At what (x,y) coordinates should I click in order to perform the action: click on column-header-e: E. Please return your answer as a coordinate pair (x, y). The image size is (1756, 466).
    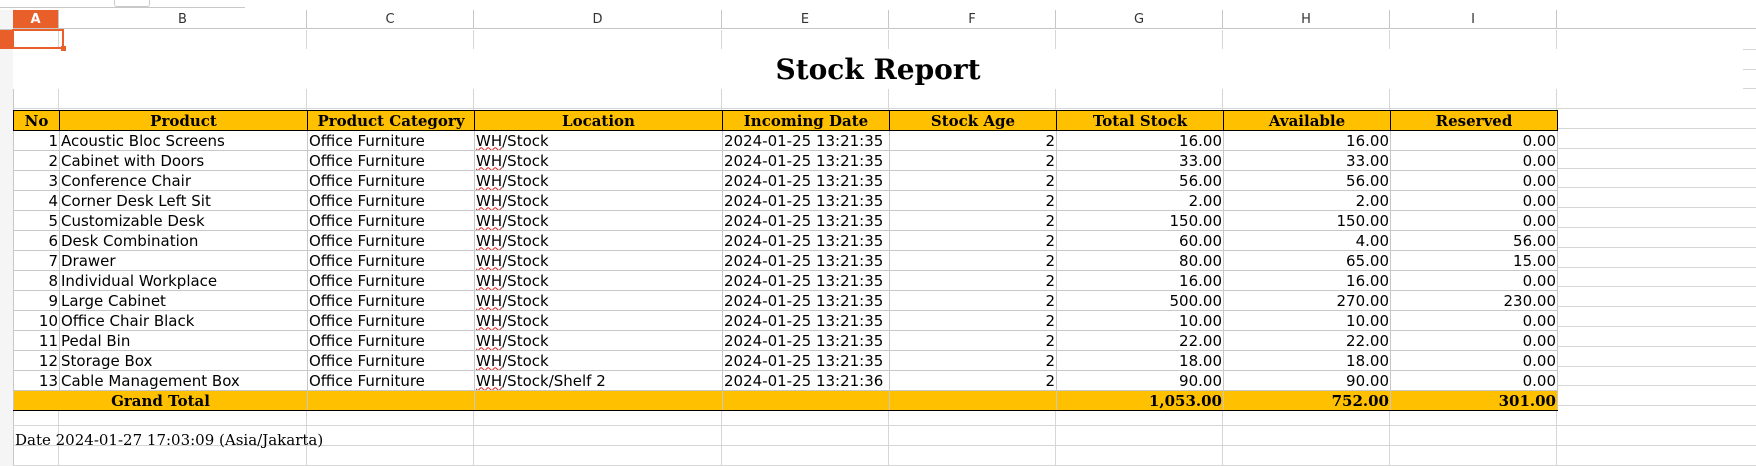
    Looking at the image, I should click on (805, 19).